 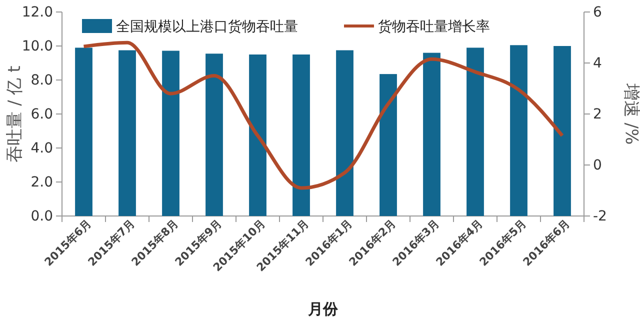 I want to click on y2-tick-label: -2, so click(x=600, y=216).